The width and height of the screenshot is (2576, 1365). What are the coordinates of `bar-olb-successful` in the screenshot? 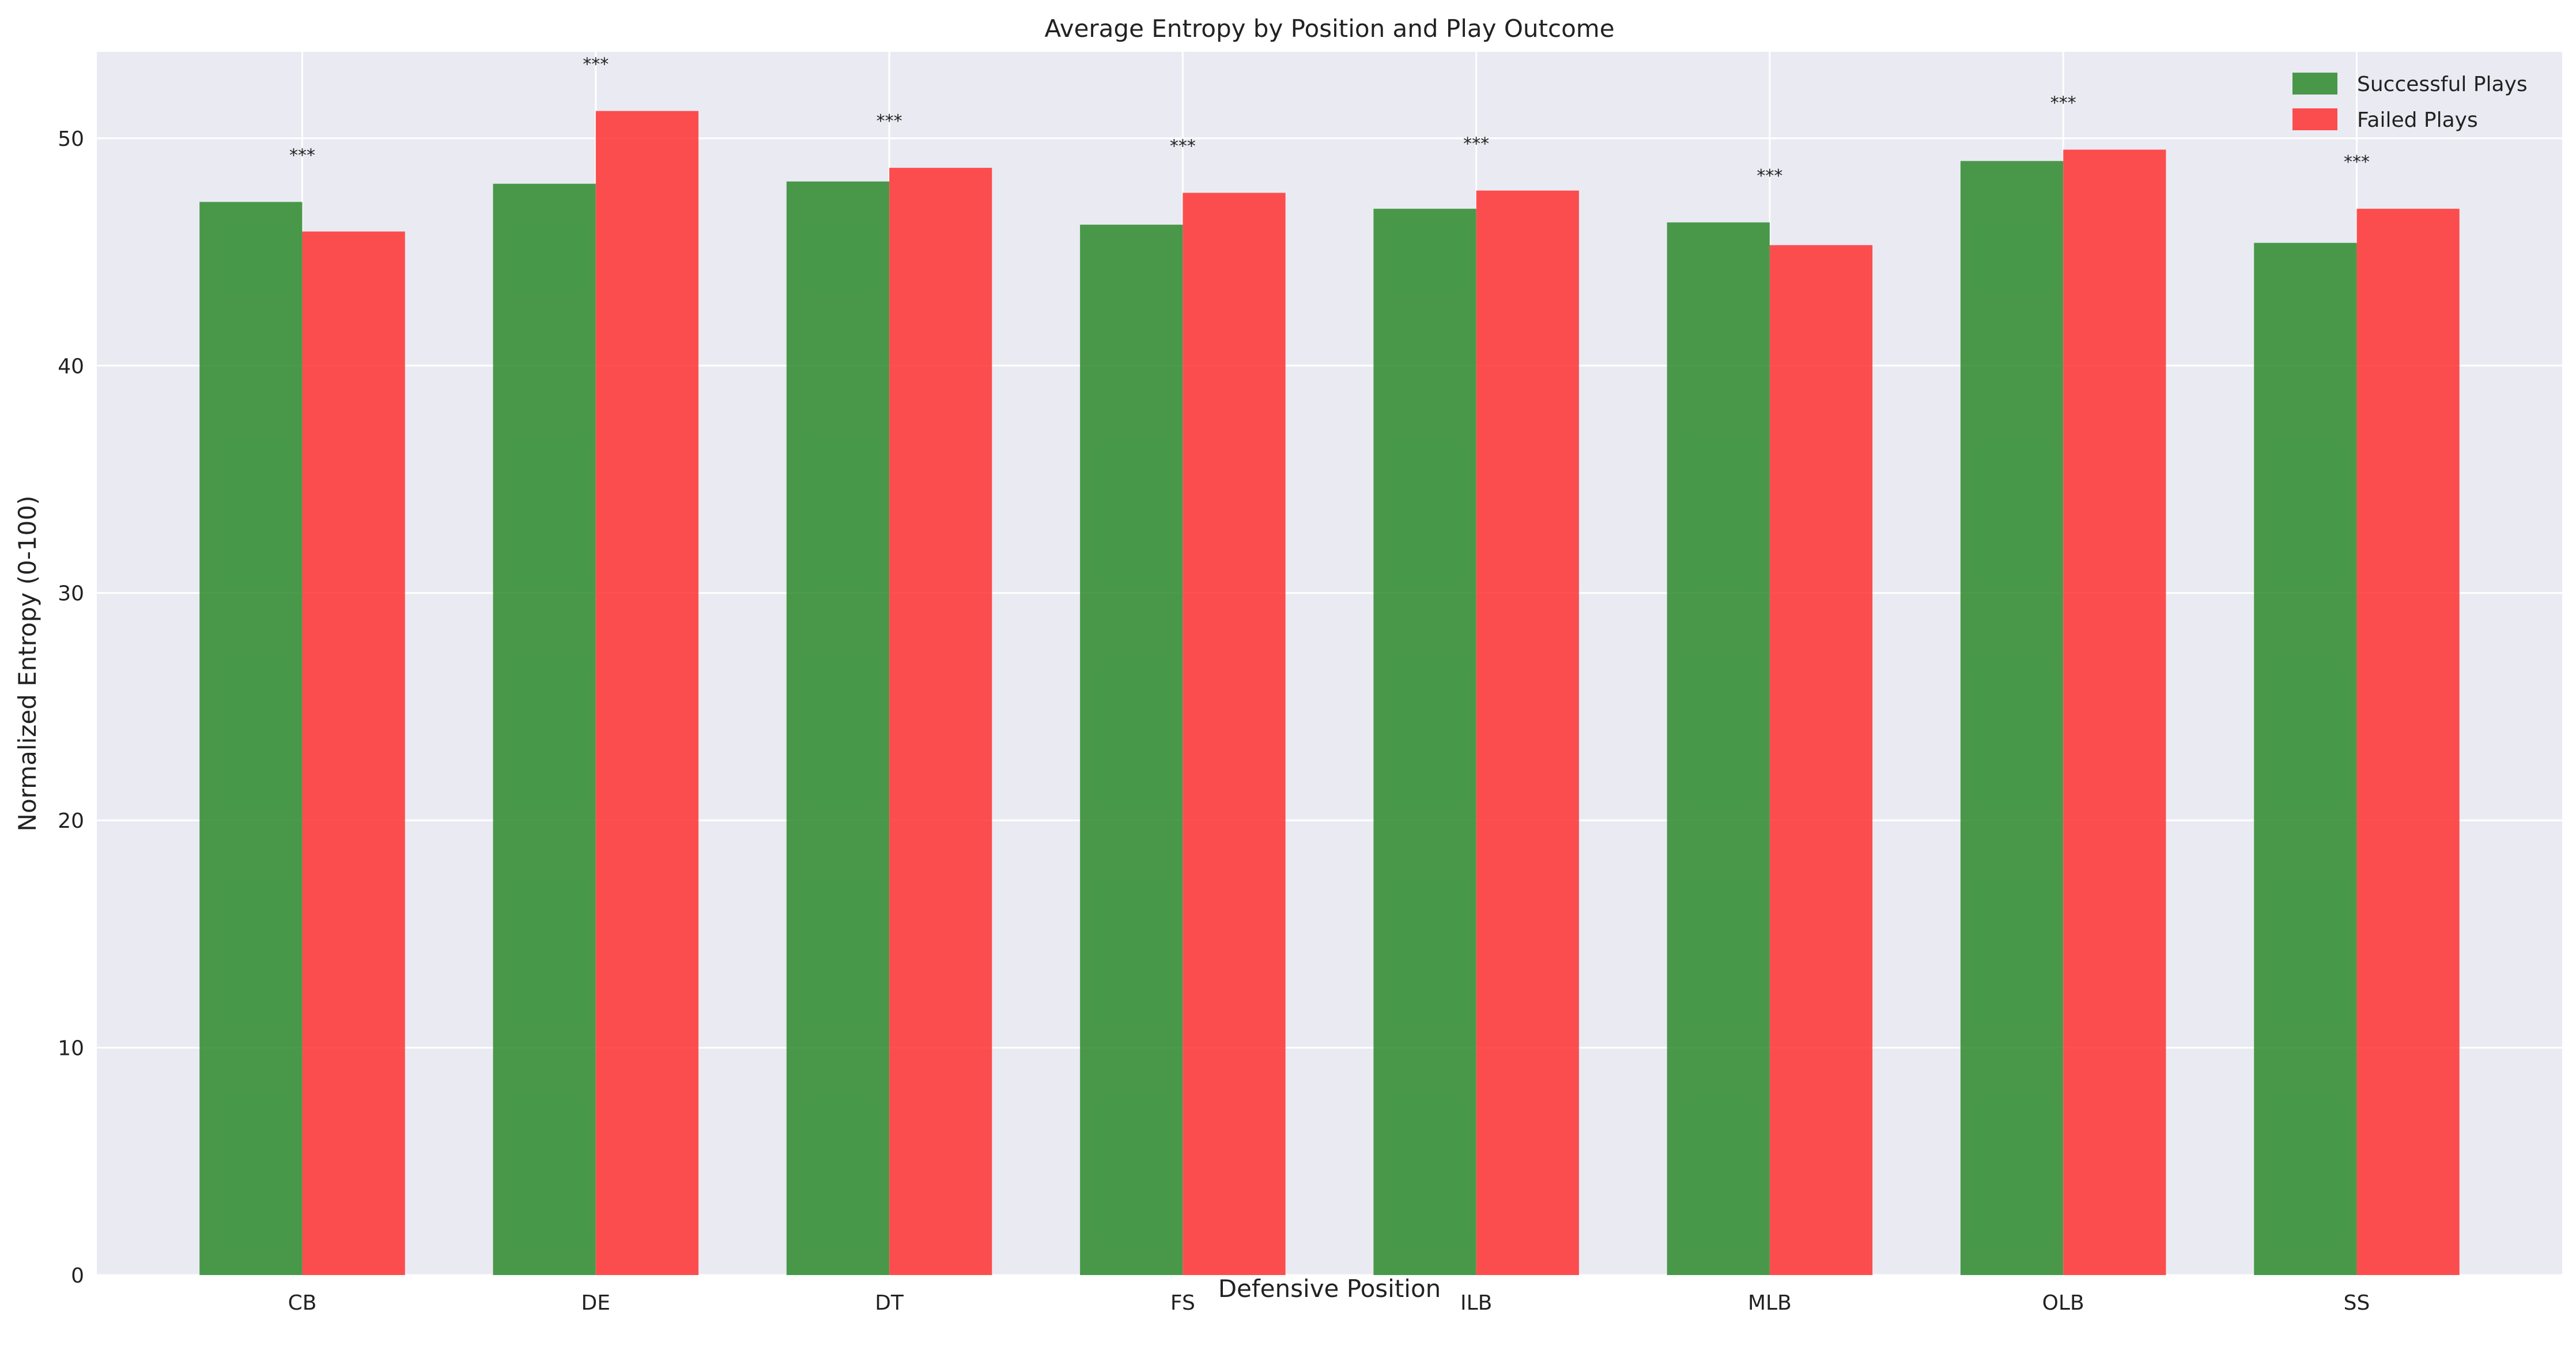 It's located at (2012, 718).